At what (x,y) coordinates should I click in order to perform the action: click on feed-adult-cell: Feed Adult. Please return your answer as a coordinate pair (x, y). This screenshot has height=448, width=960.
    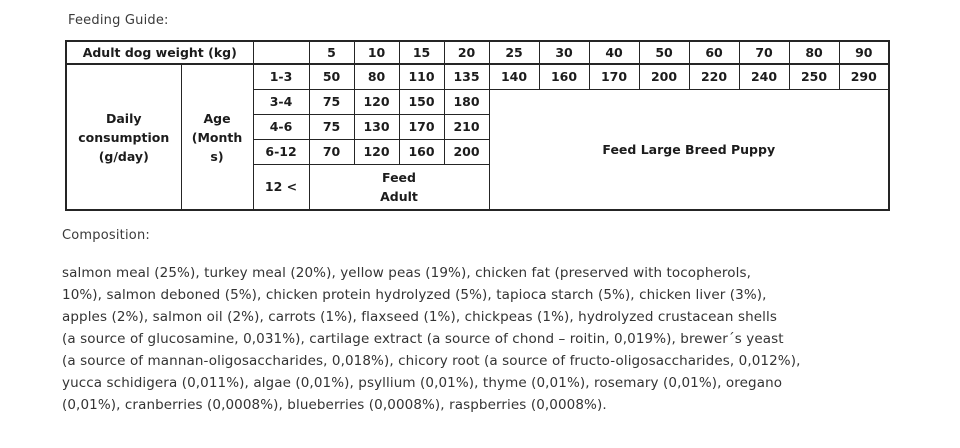
    Looking at the image, I should click on (399, 187).